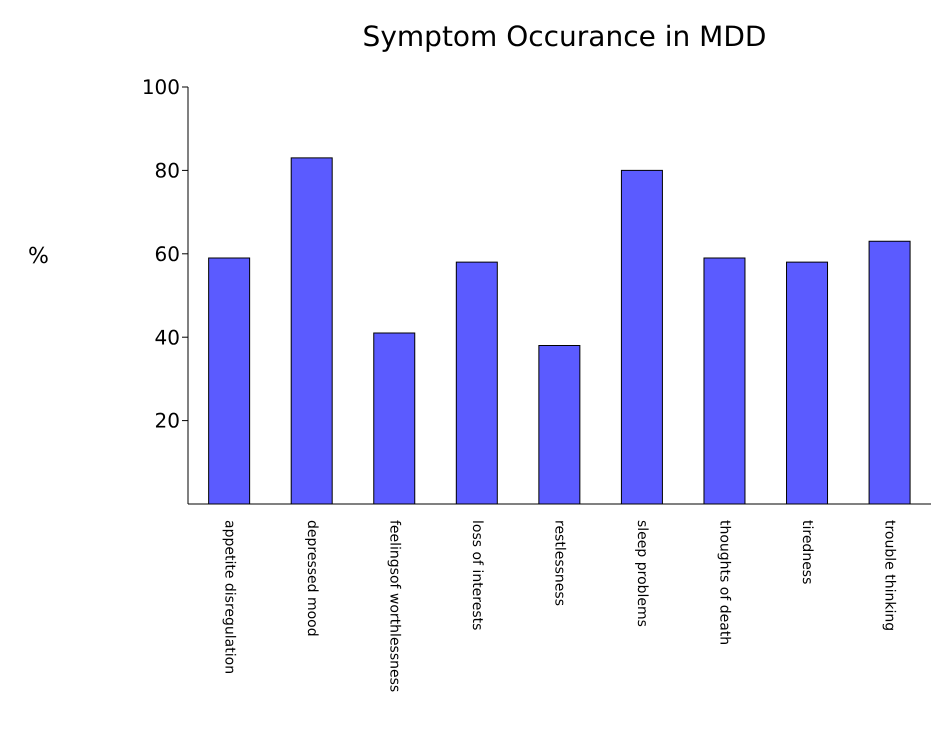 The width and height of the screenshot is (949, 755). What do you see at coordinates (167, 337) in the screenshot?
I see `y-tick-label: 40` at bounding box center [167, 337].